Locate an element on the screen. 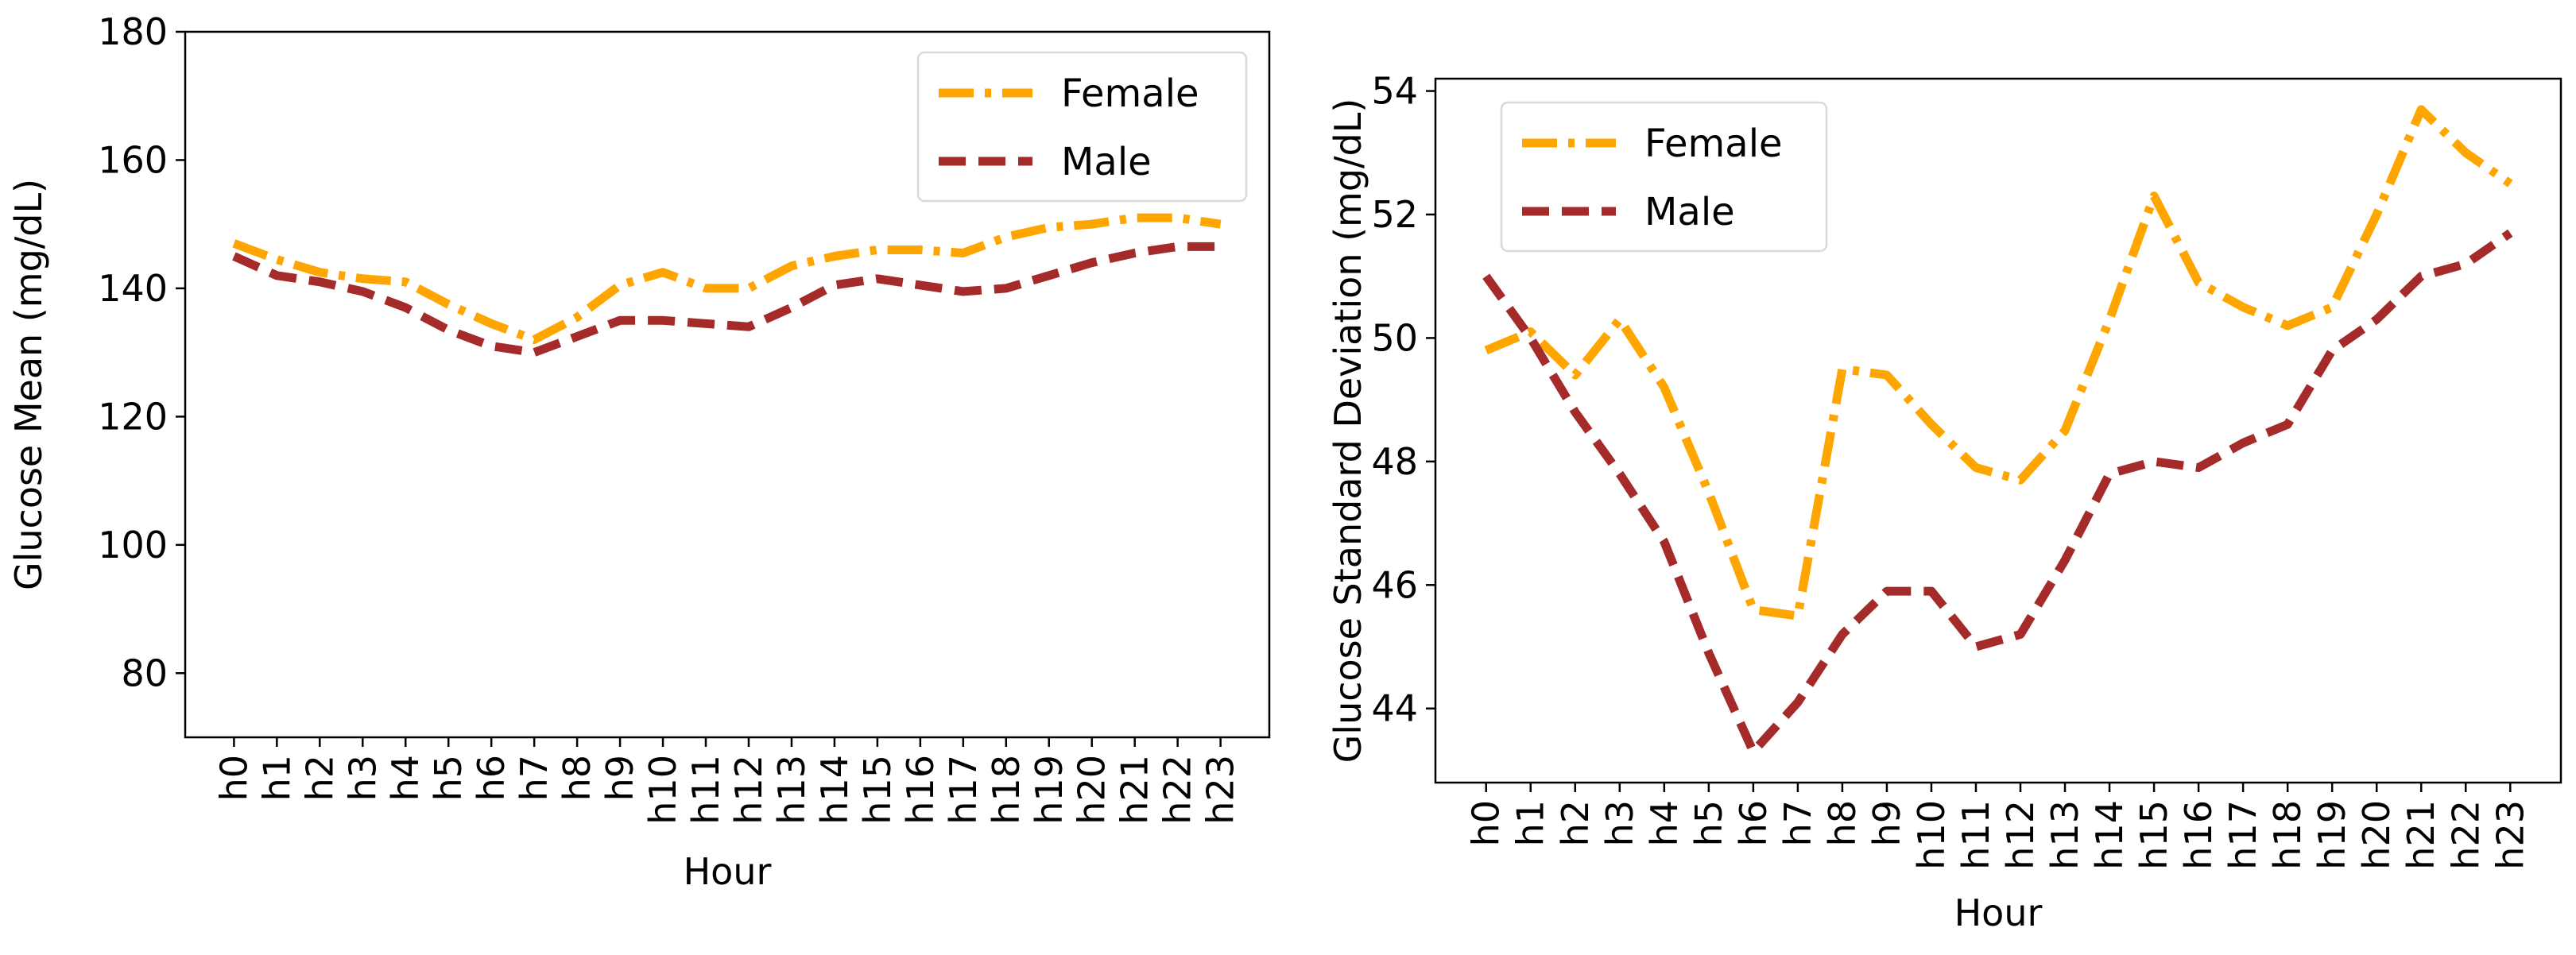 The image size is (2576, 955). y-tick-label: 160 is located at coordinates (133, 159).